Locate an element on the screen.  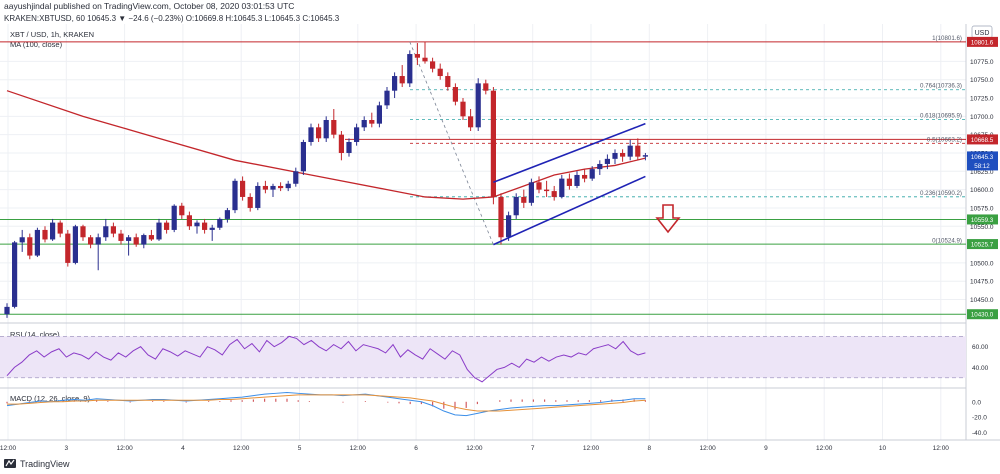
ma-legend: MA (100, close) is located at coordinates (36, 44).